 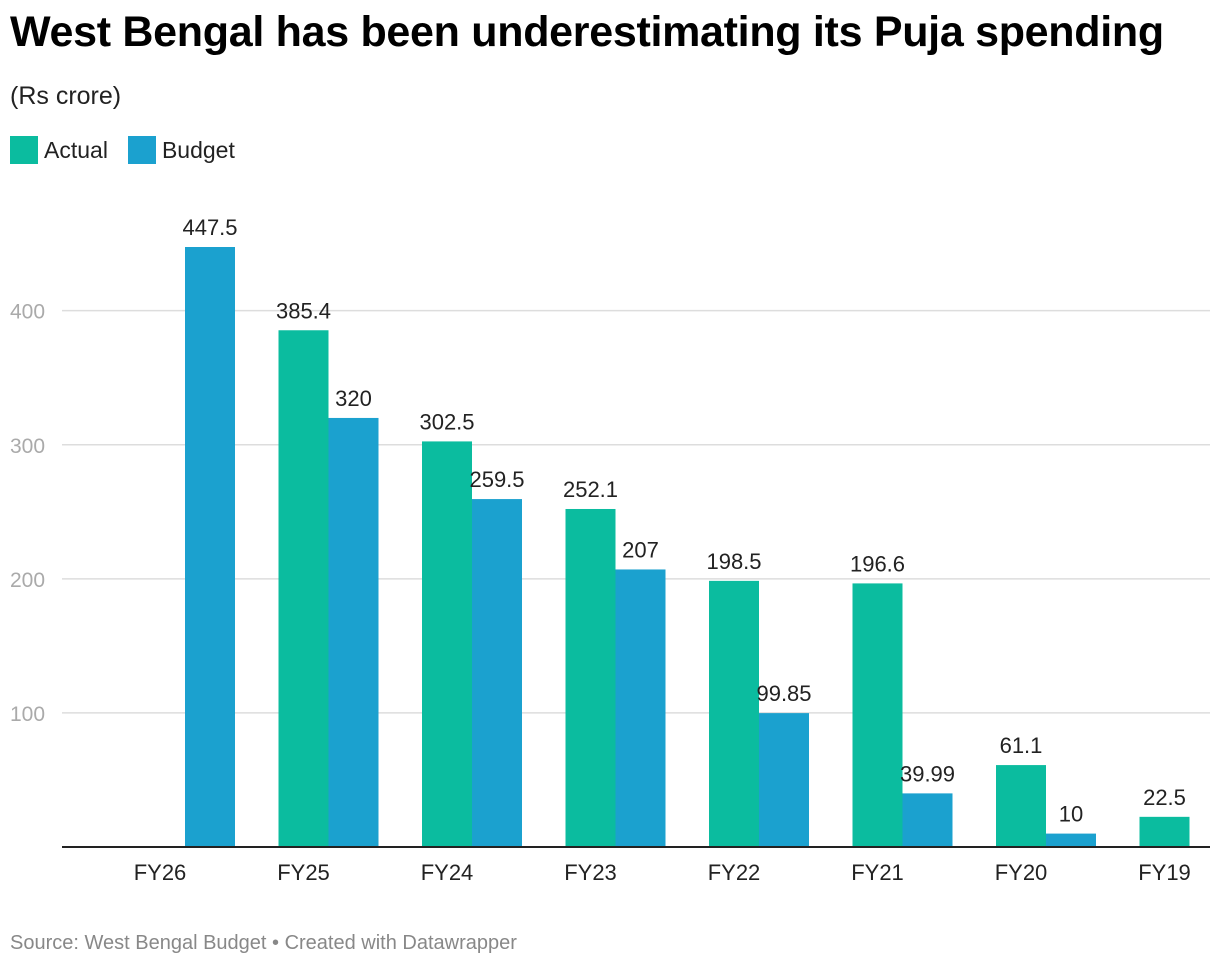 What do you see at coordinates (497, 673) in the screenshot?
I see `bar-budget-fy24` at bounding box center [497, 673].